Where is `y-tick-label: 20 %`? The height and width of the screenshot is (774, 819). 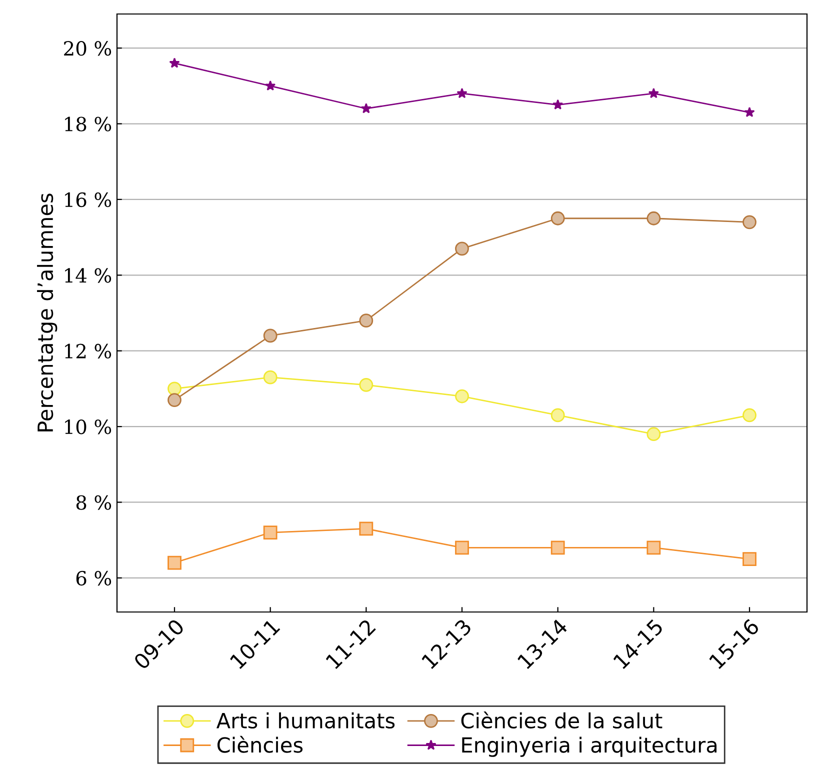 y-tick-label: 20 % is located at coordinates (88, 48).